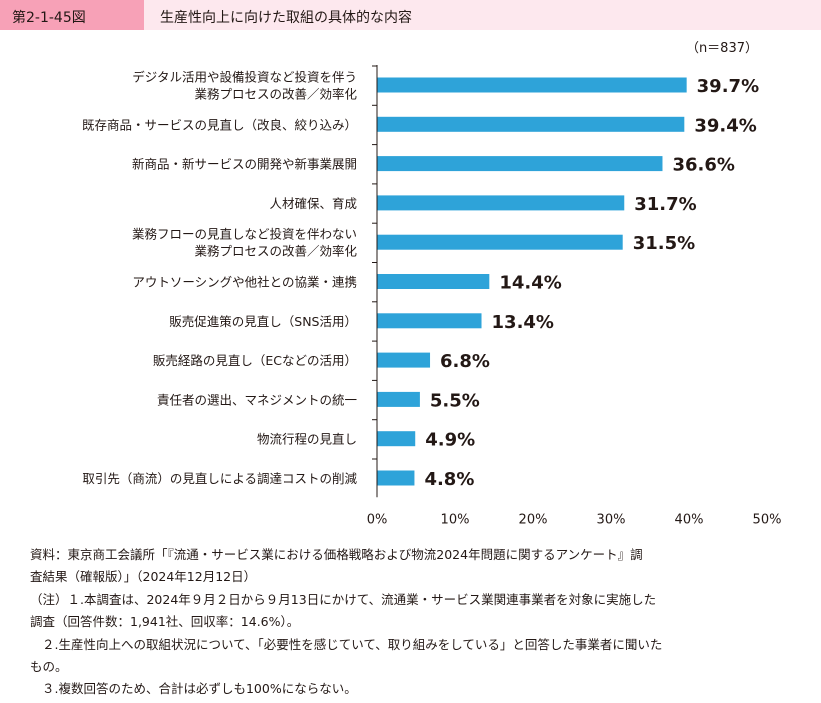  I want to click on category-label: 責任者の選出、マネジメントの統一, so click(257, 399).